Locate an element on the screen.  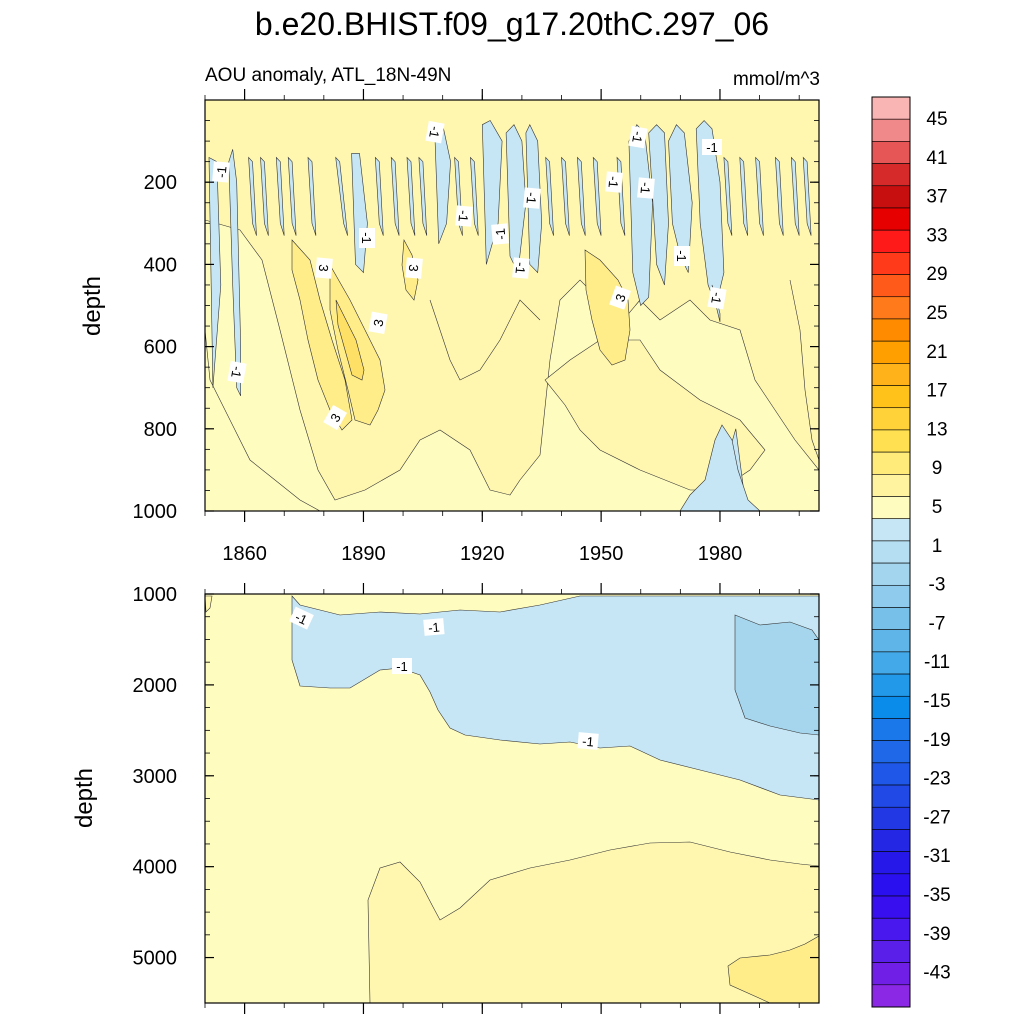
lower-negative-region is located at coordinates (555, 698).